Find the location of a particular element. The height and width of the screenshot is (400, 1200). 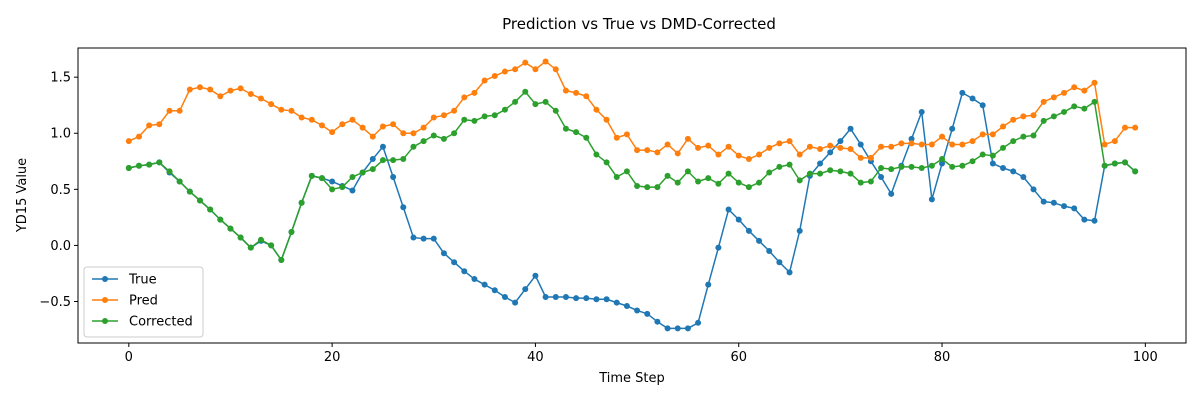

legend-label-true: True is located at coordinates (142, 280).